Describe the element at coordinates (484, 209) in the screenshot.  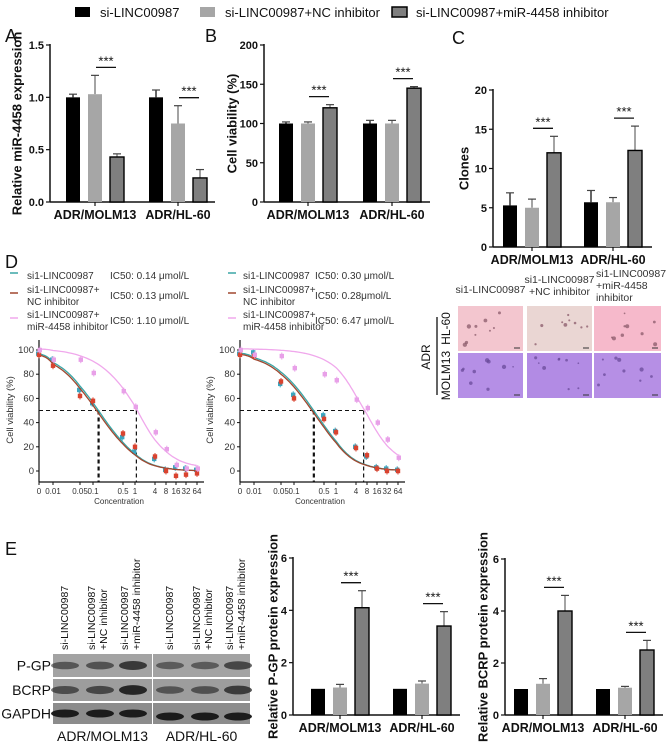
I see `y-tick-label: 5` at that location.